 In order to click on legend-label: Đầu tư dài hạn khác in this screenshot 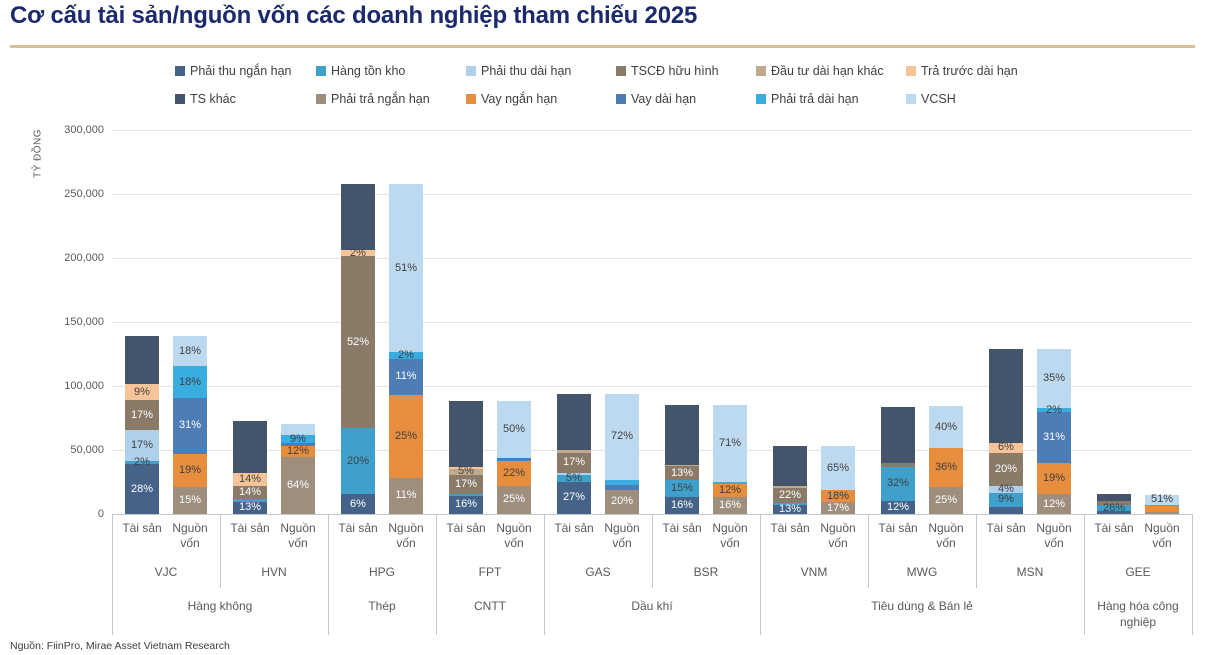, I will do `click(827, 71)`.